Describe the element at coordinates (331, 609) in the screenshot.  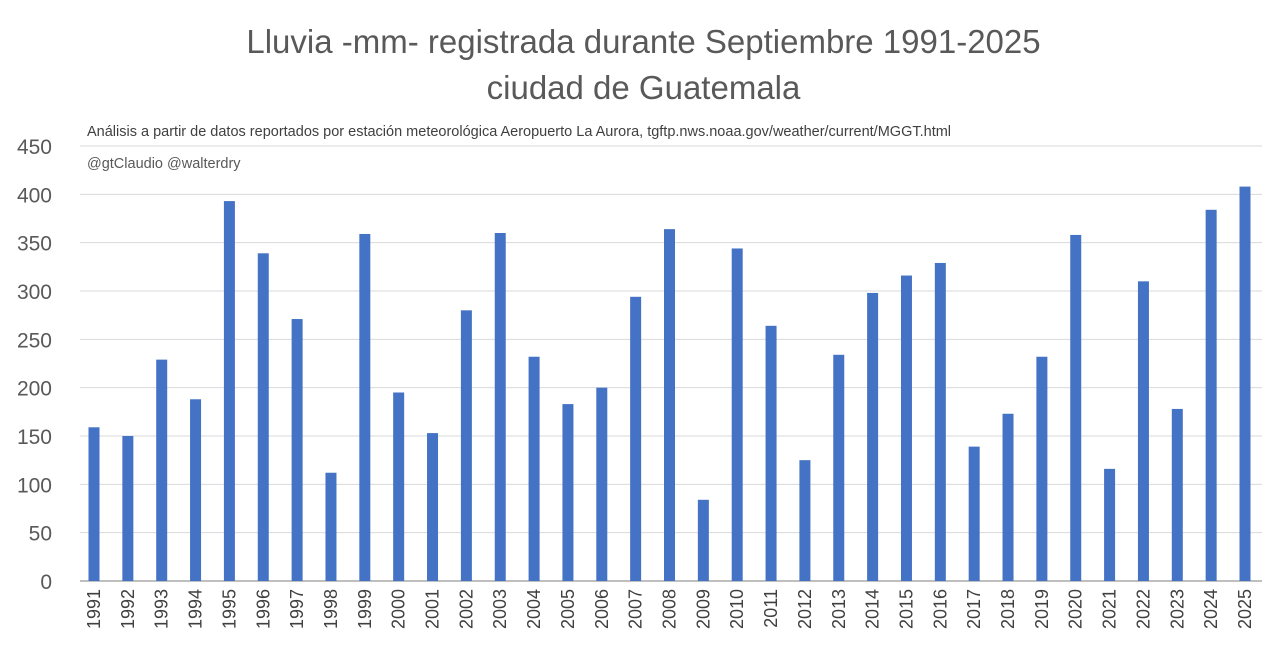
I see `x-tick-label: 1998` at that location.